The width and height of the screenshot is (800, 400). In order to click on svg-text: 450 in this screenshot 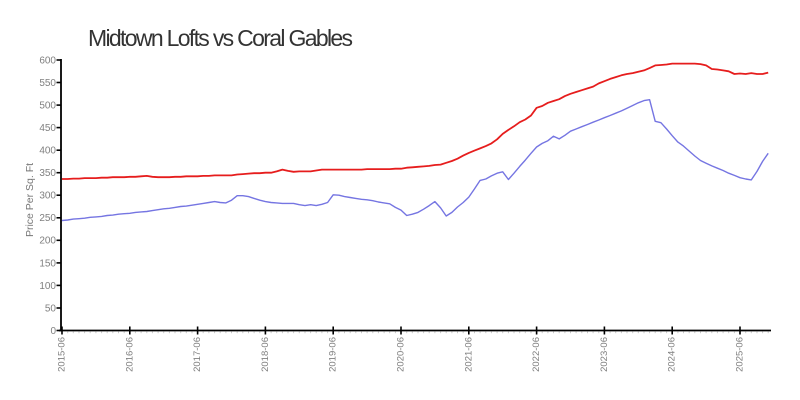, I will do `click(47, 128)`.